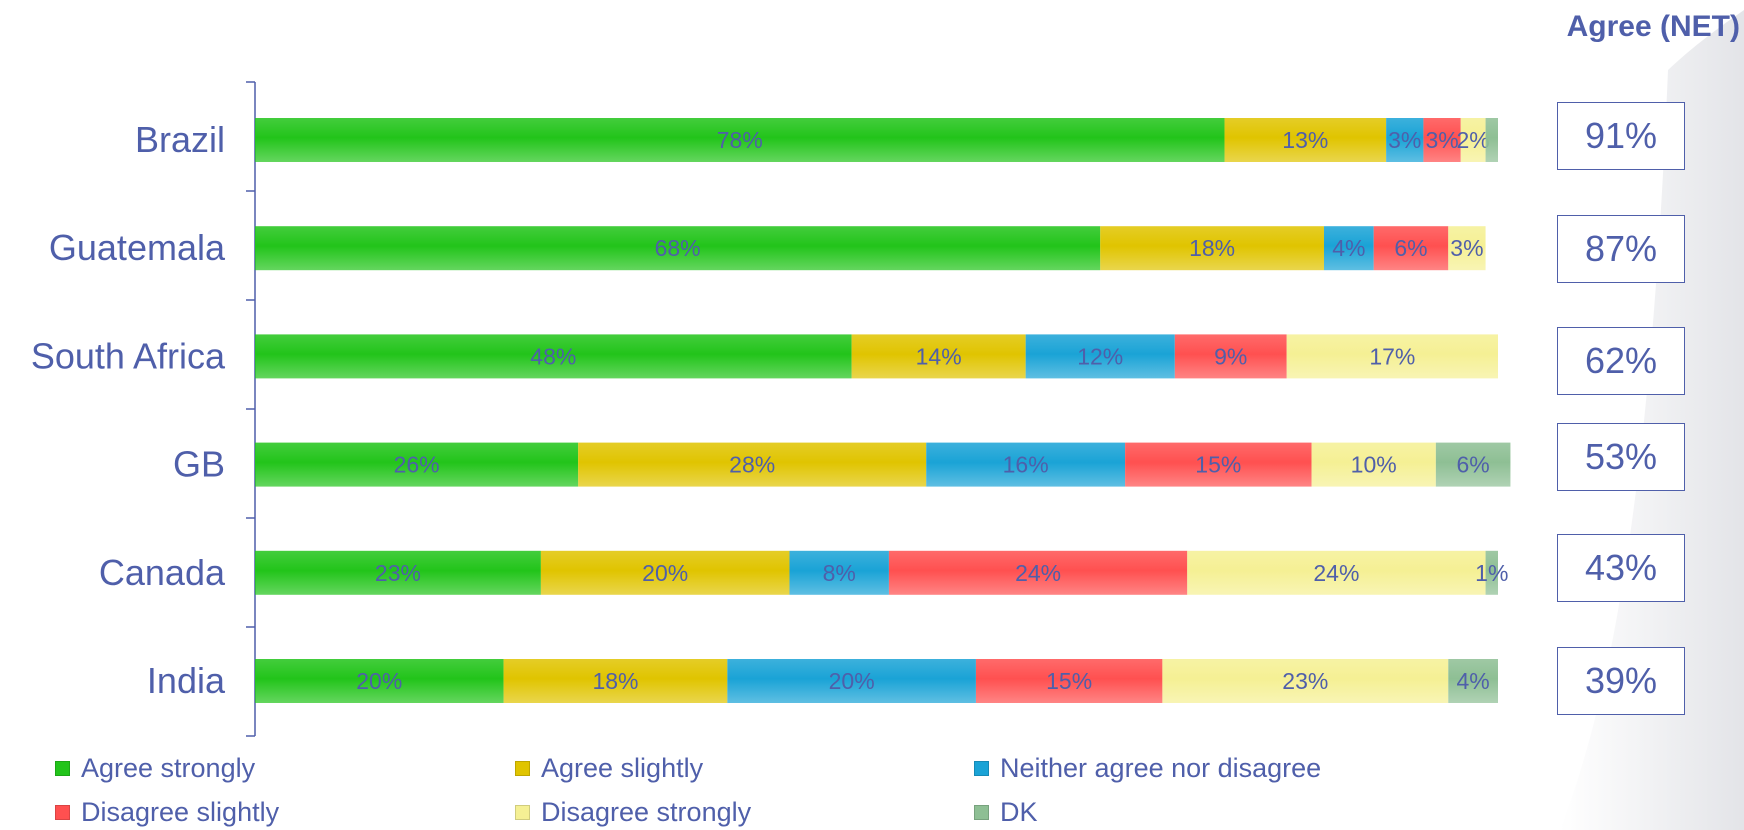  I want to click on data-label: 68%, so click(678, 248).